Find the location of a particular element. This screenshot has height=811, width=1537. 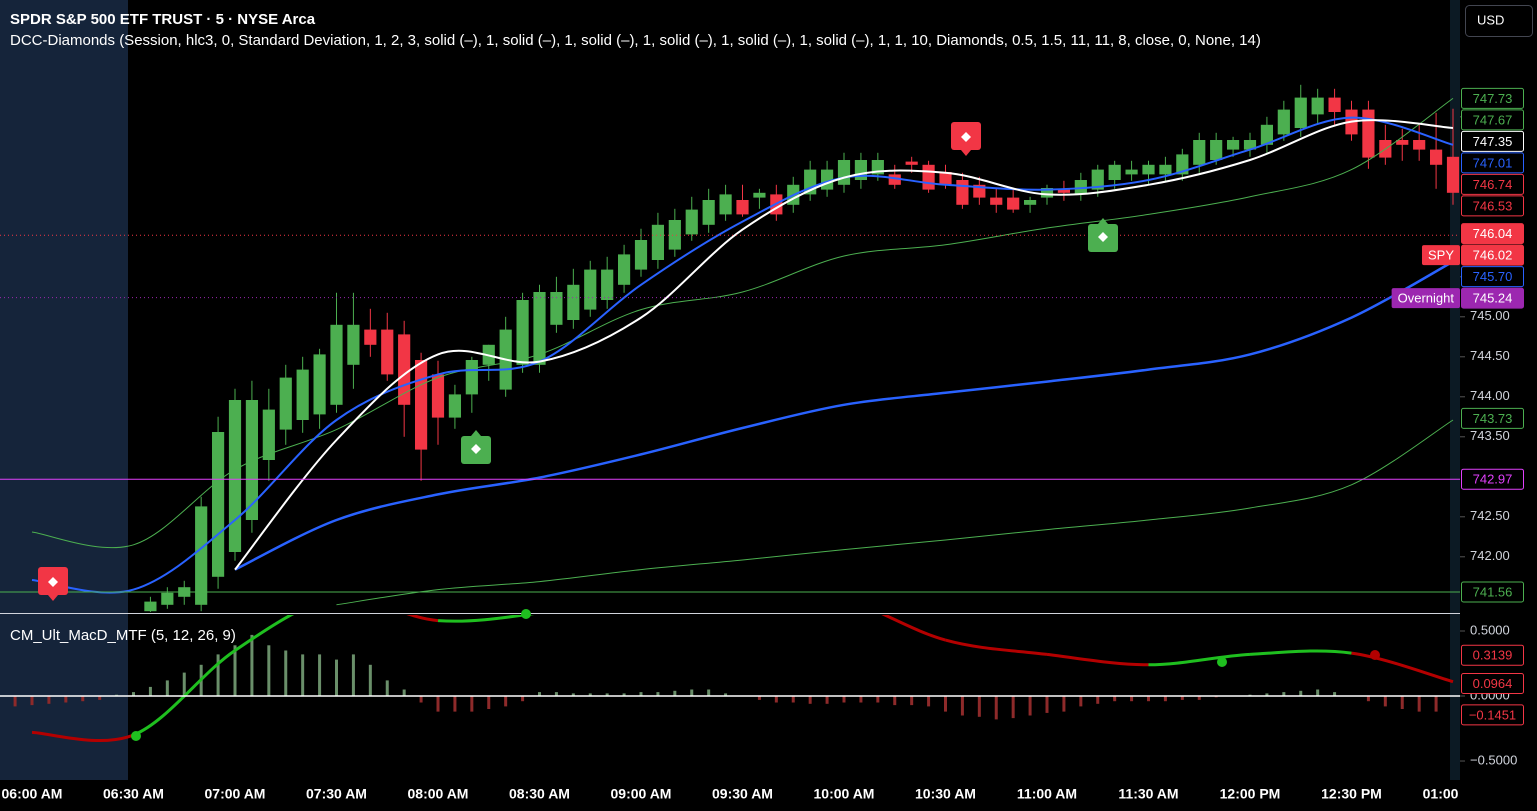

price-tag is located at coordinates (1440, 255).